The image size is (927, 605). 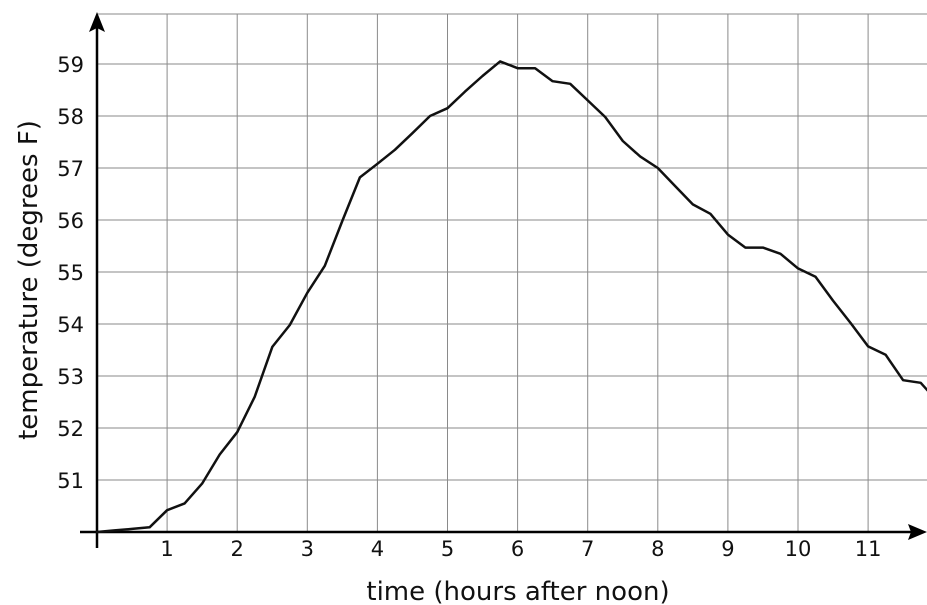 I want to click on y-tick-label: 54, so click(x=70, y=325).